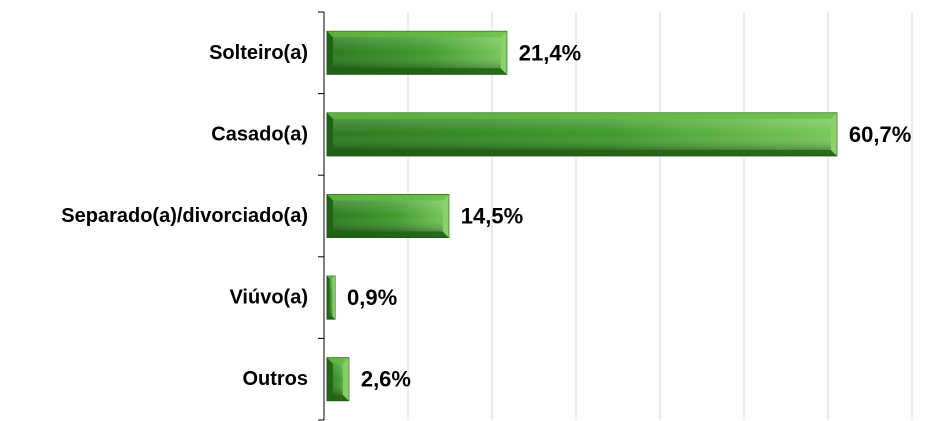  Describe the element at coordinates (268, 298) in the screenshot. I see `category-label: Viúvo(a)` at that location.